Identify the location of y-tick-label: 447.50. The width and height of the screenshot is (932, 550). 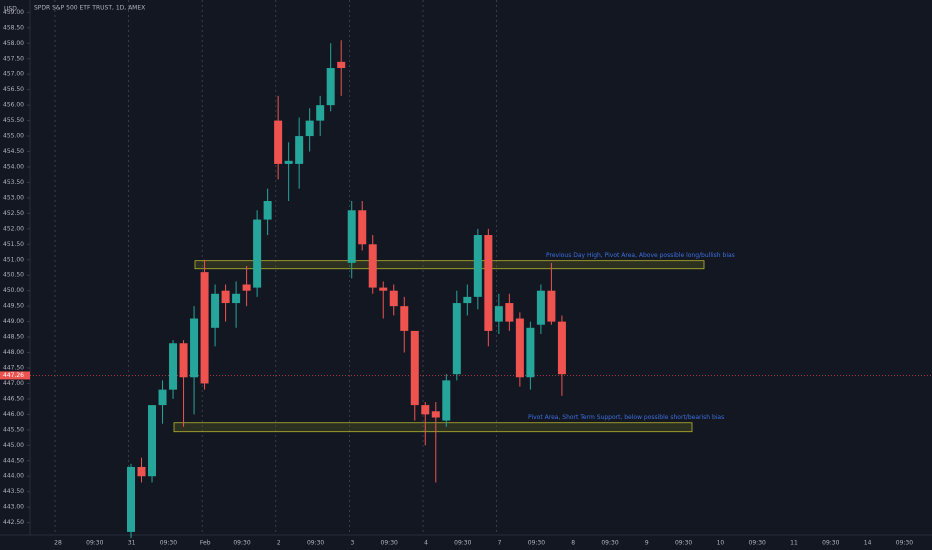
(13, 368).